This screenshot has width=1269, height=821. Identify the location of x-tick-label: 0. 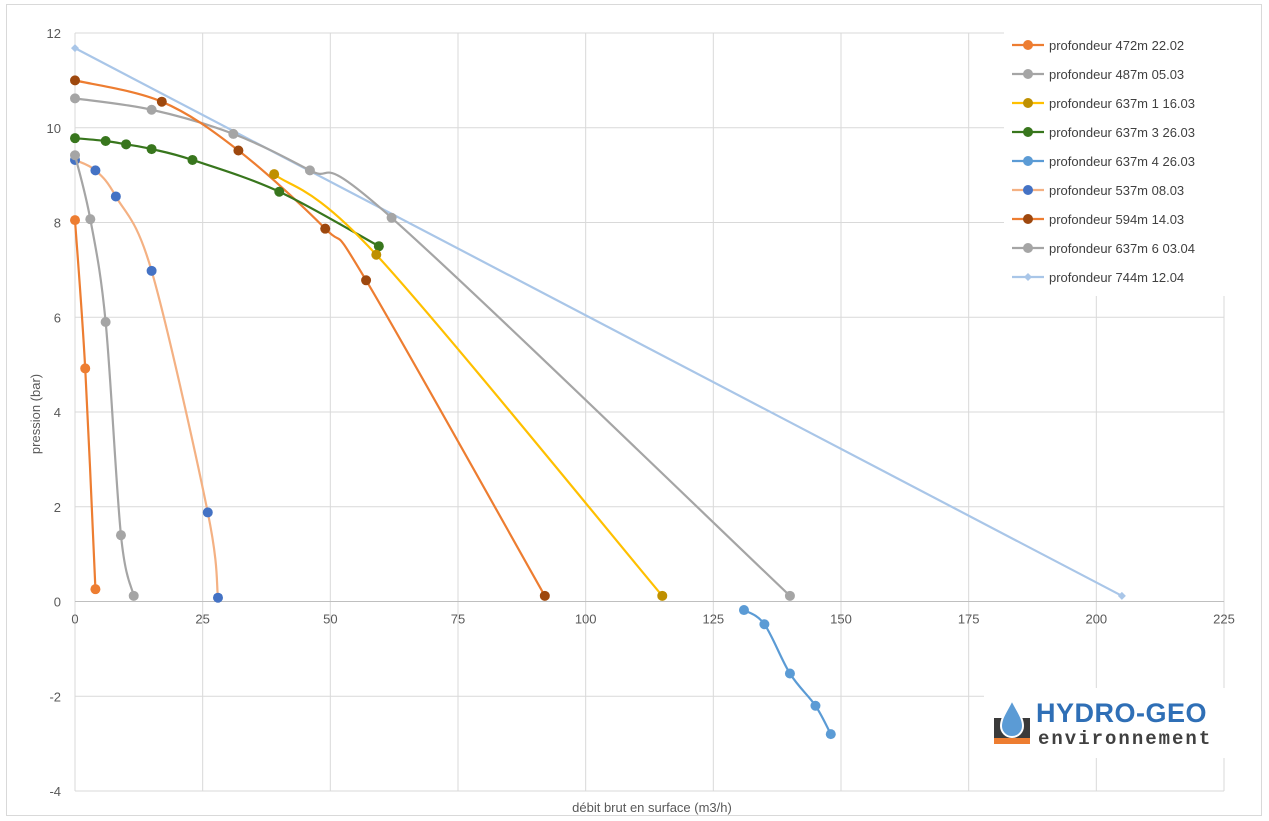
(74, 619).